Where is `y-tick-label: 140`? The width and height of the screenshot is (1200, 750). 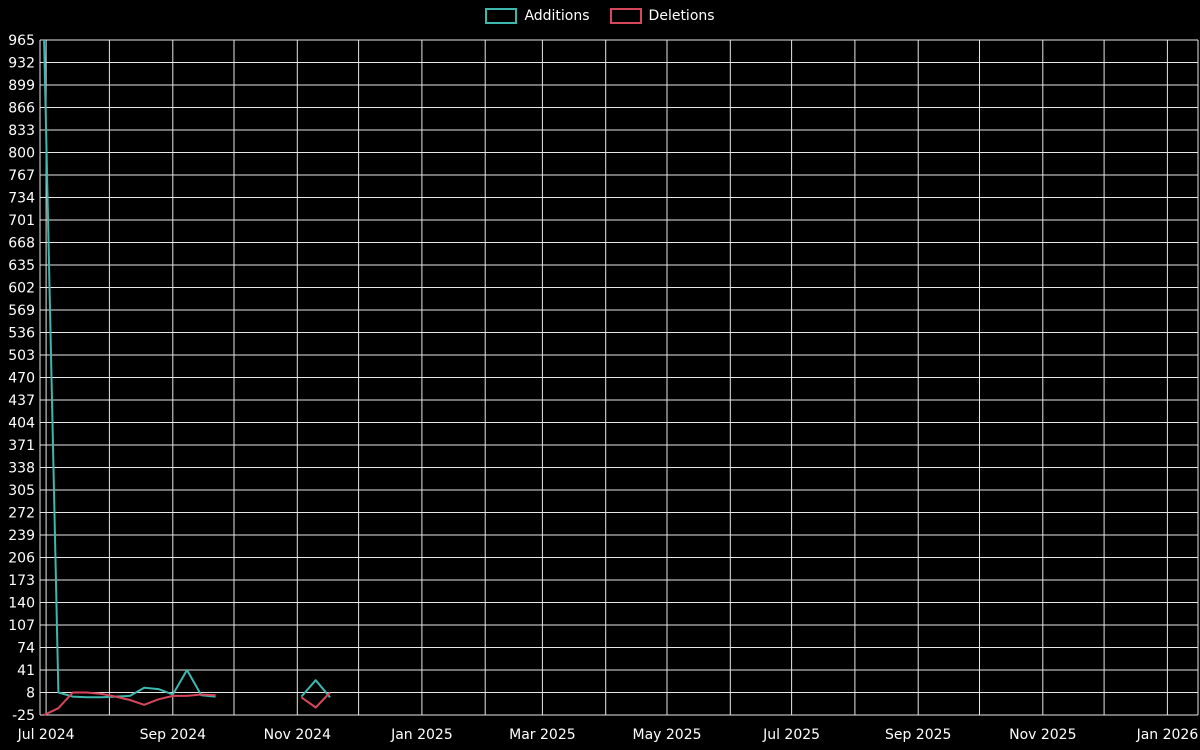 y-tick-label: 140 is located at coordinates (21, 604).